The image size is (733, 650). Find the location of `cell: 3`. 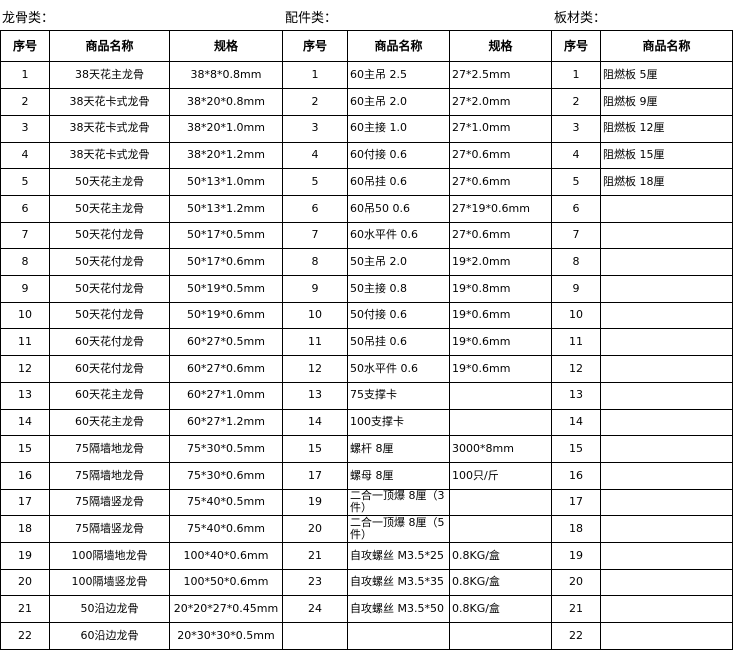

cell: 3 is located at coordinates (315, 129).